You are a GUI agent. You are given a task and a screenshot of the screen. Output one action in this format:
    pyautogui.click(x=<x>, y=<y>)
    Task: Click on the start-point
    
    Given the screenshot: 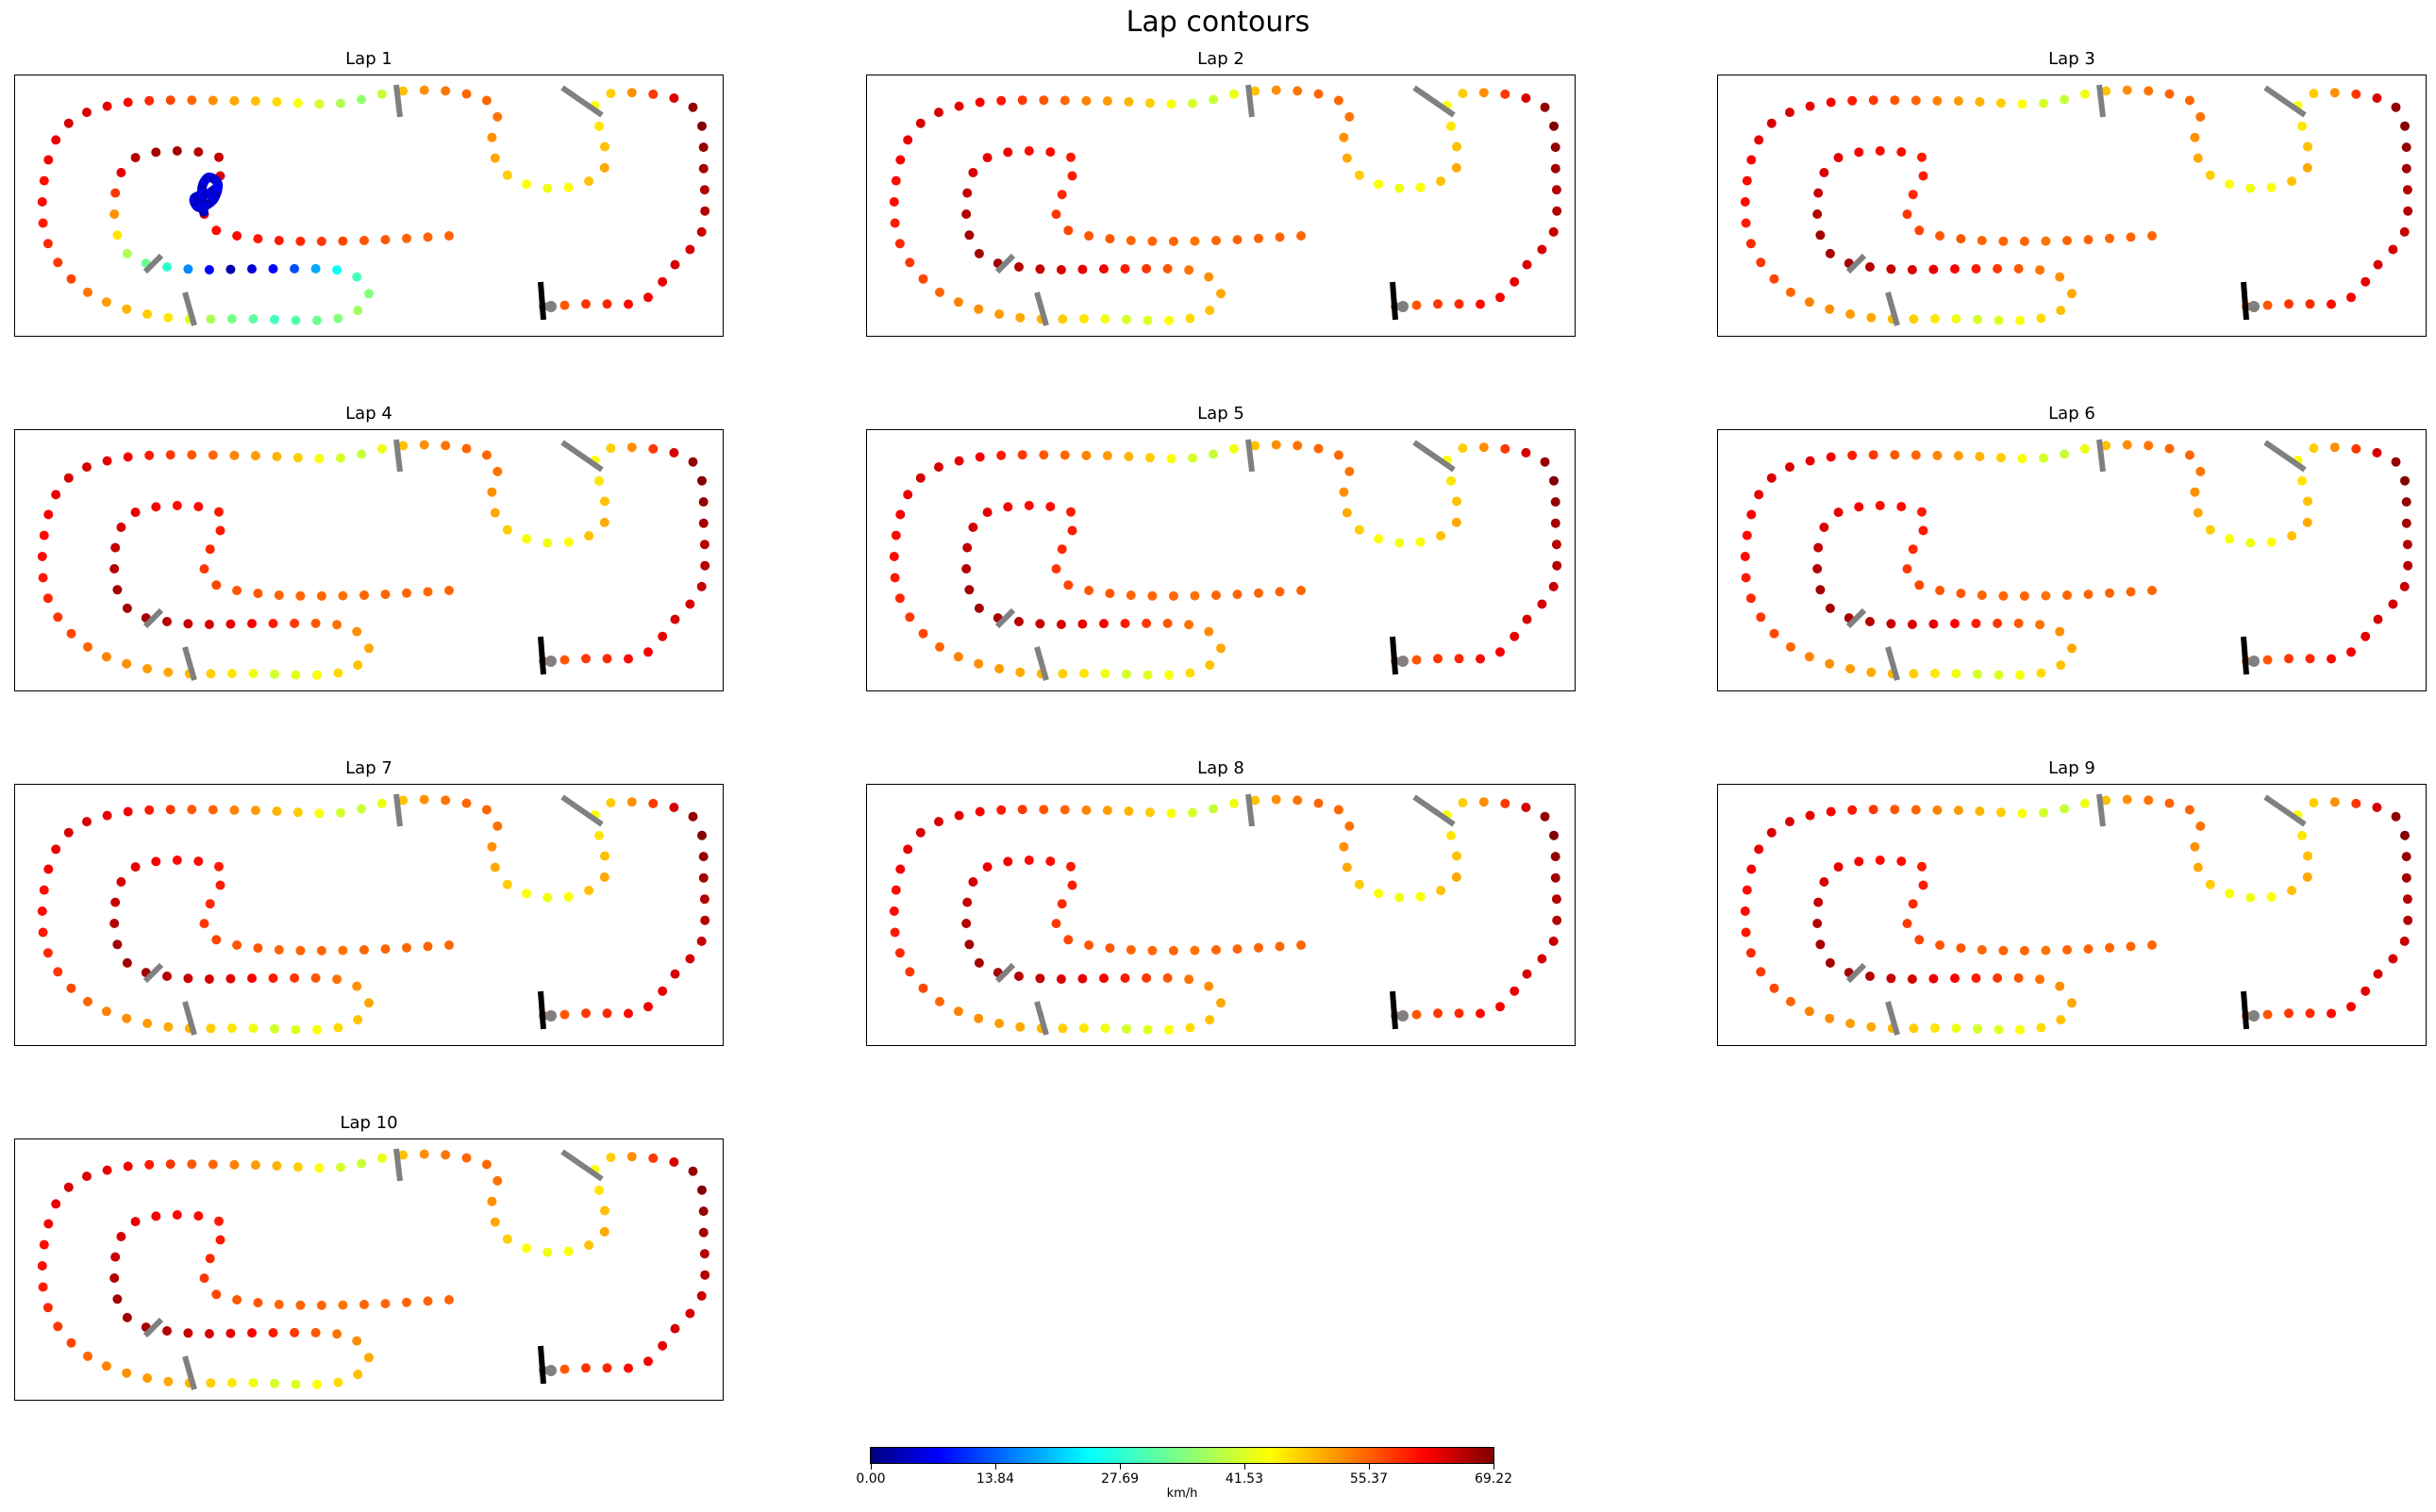 What is the action you would take?
    pyautogui.click(x=2254, y=661)
    